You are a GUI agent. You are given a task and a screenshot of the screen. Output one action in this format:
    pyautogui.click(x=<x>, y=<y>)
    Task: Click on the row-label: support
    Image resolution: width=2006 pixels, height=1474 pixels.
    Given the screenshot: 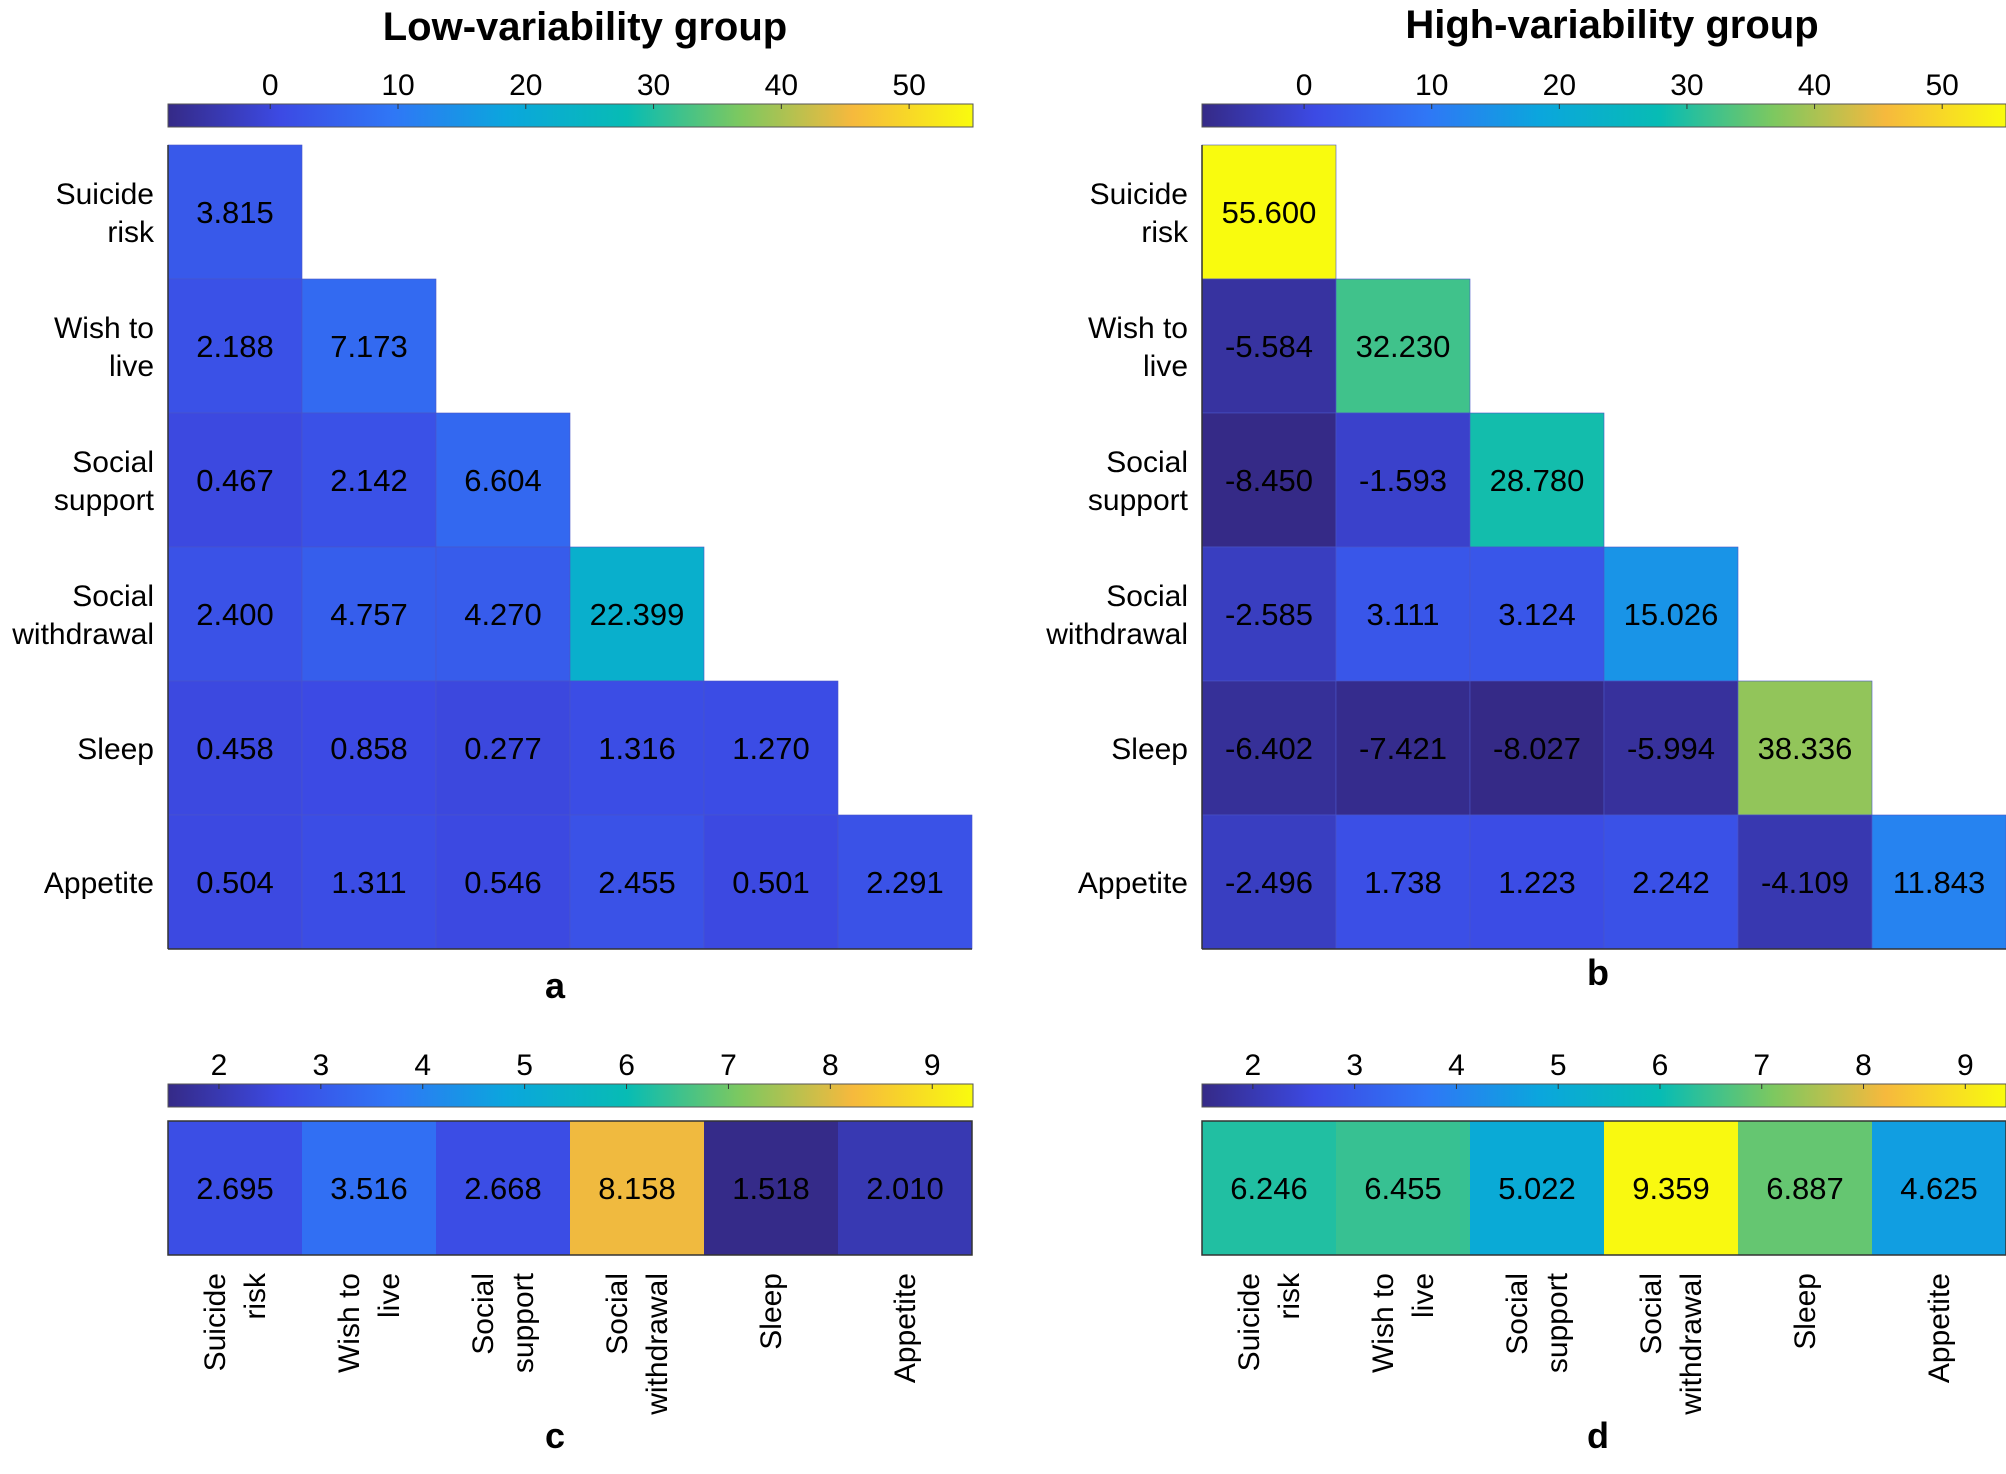 What is the action you would take?
    pyautogui.click(x=104, y=500)
    